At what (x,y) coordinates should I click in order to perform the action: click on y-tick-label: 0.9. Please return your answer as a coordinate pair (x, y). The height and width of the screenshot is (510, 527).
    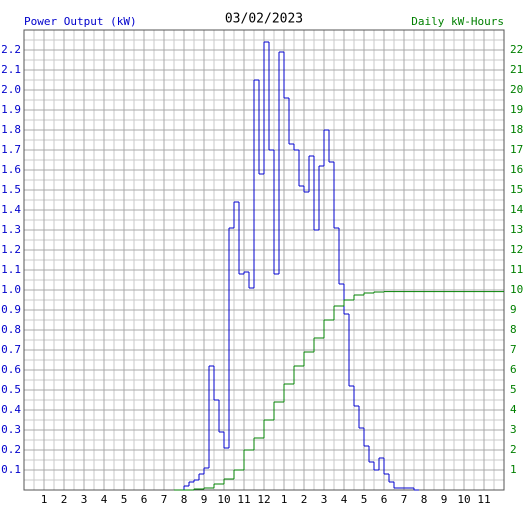
    Looking at the image, I should click on (11, 309).